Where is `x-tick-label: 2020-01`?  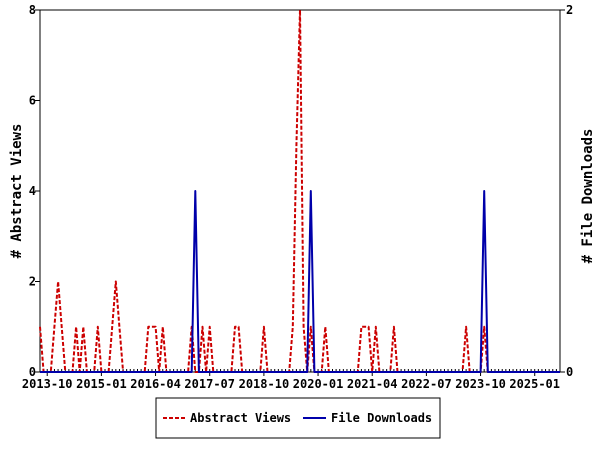 x-tick-label: 2020-01 is located at coordinates (318, 384).